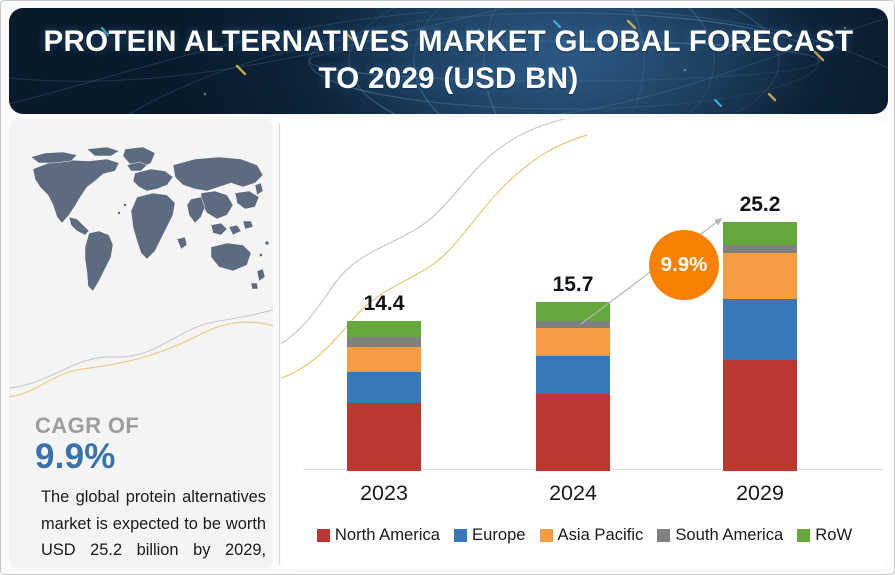 This screenshot has height=575, width=895. What do you see at coordinates (760, 204) in the screenshot?
I see `bar-total-2029: 25.2` at bounding box center [760, 204].